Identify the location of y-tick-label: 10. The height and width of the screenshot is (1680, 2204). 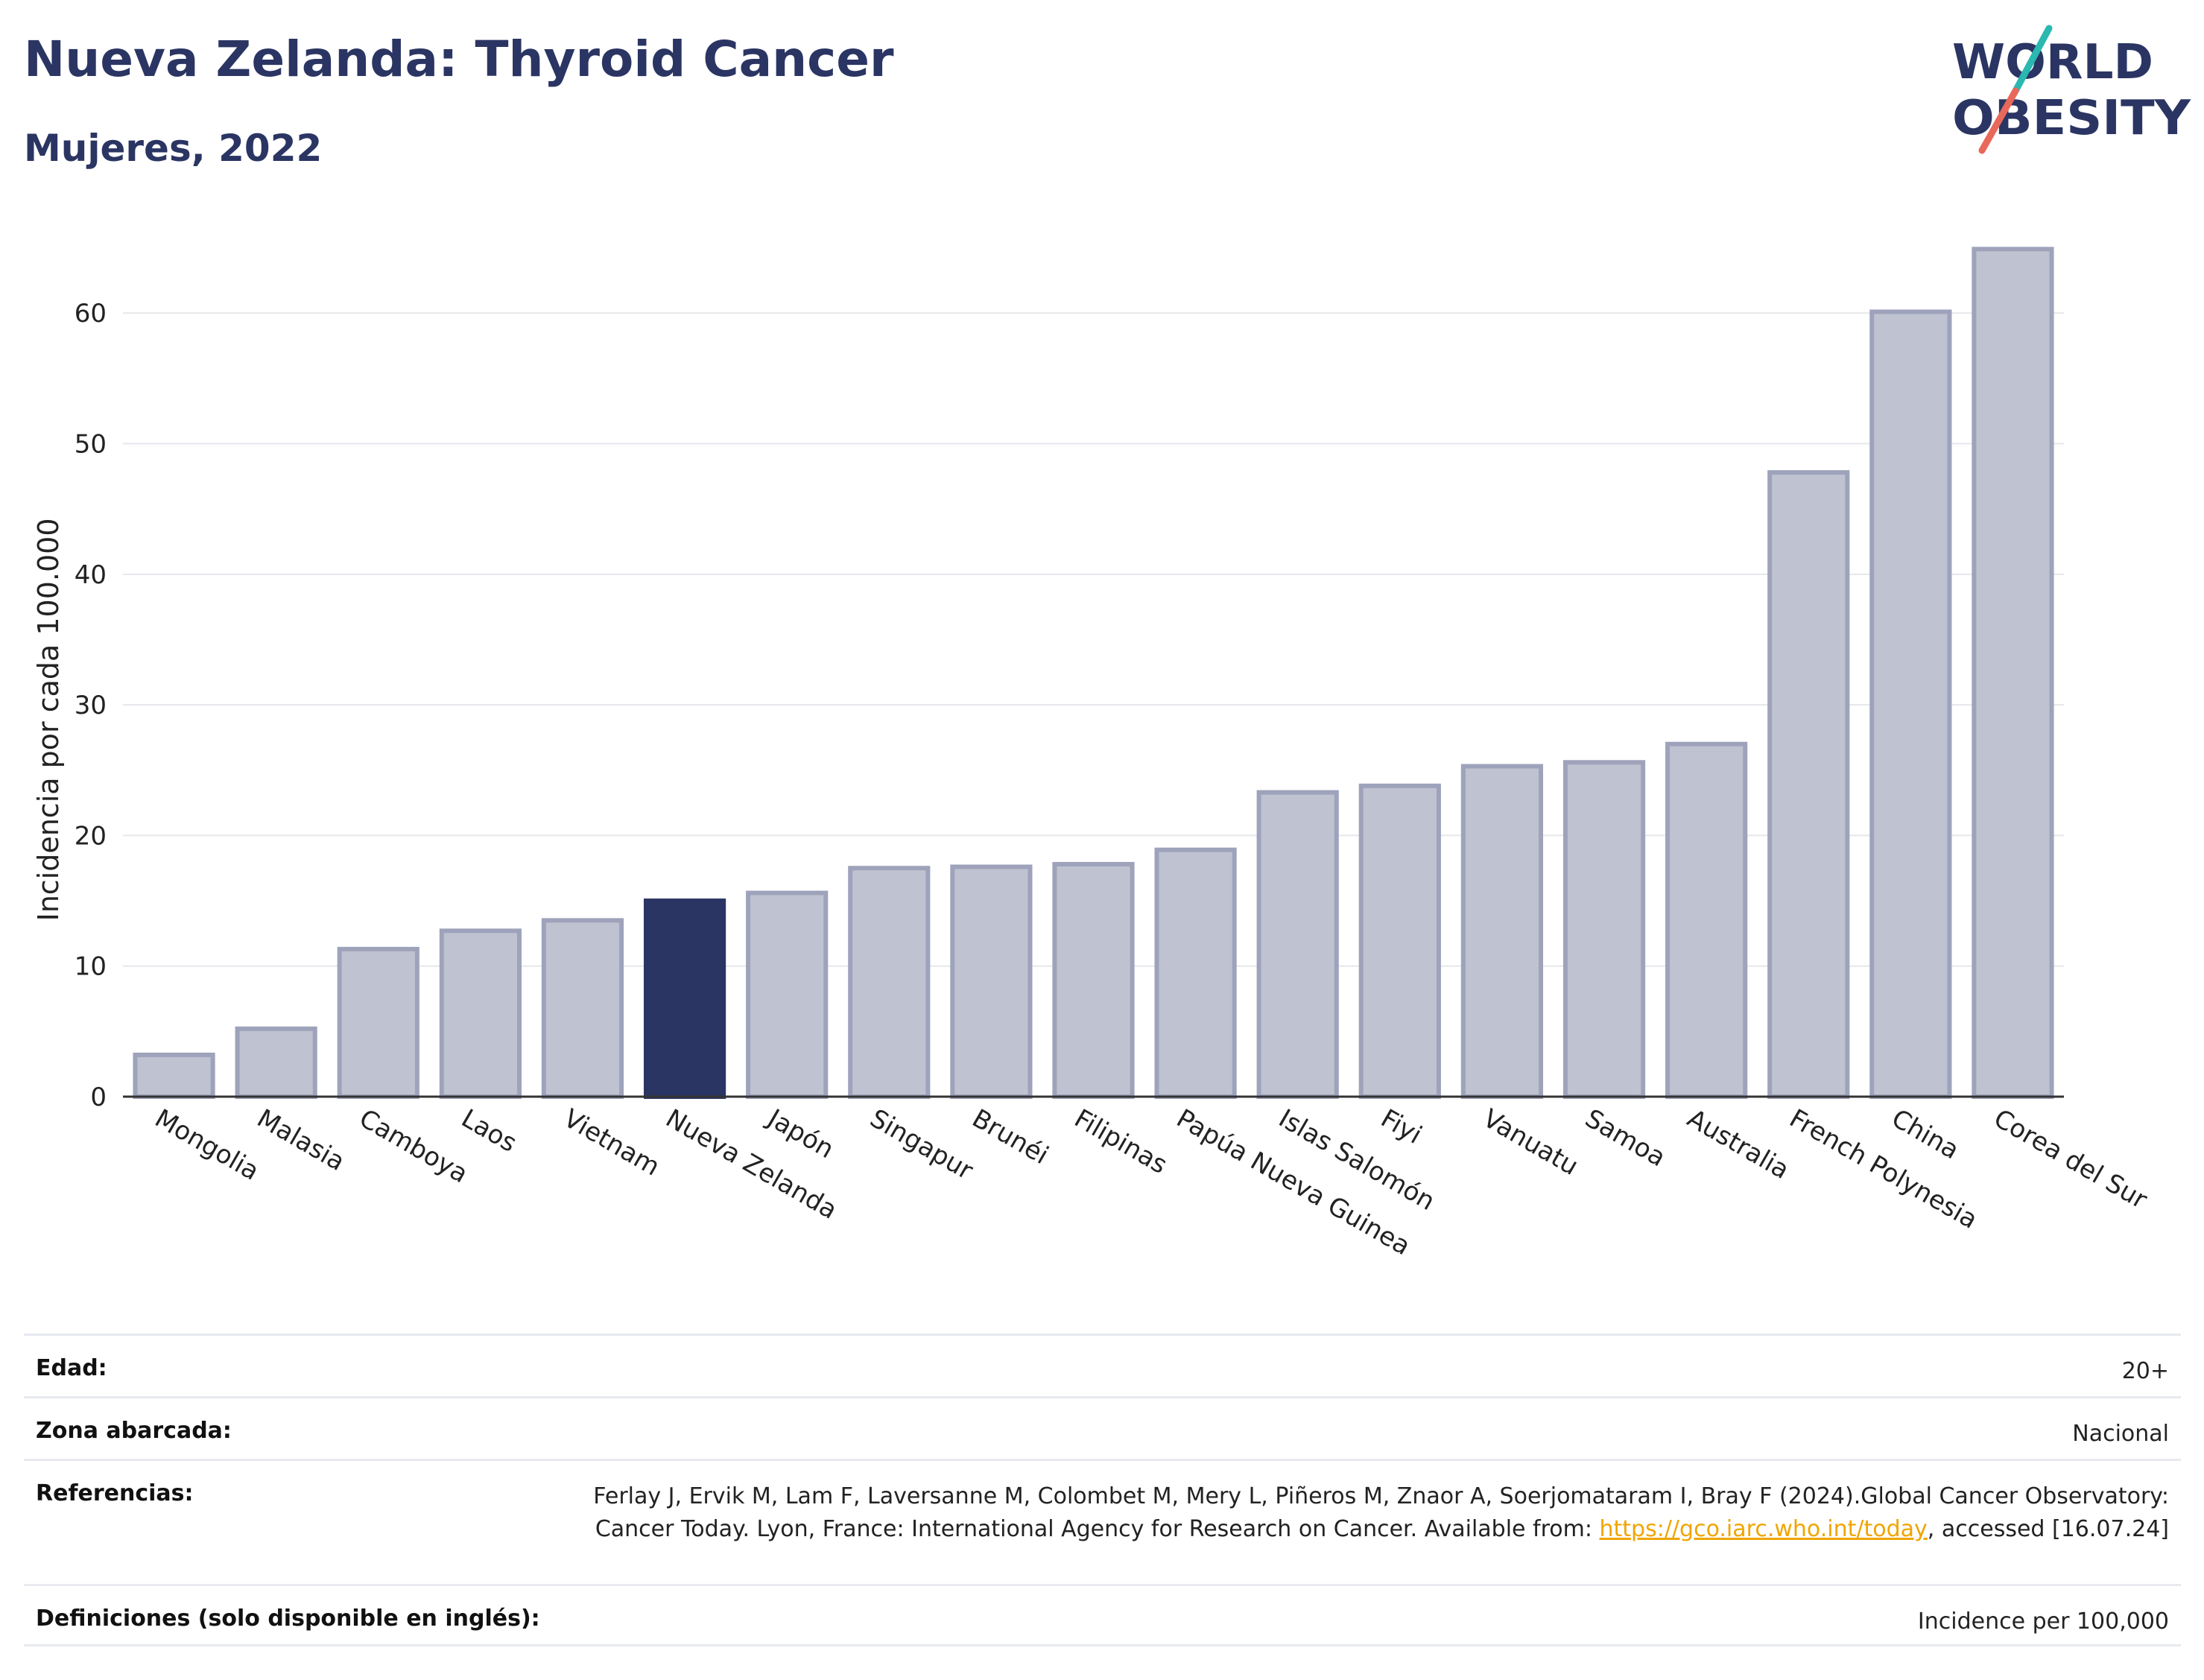
(91, 967).